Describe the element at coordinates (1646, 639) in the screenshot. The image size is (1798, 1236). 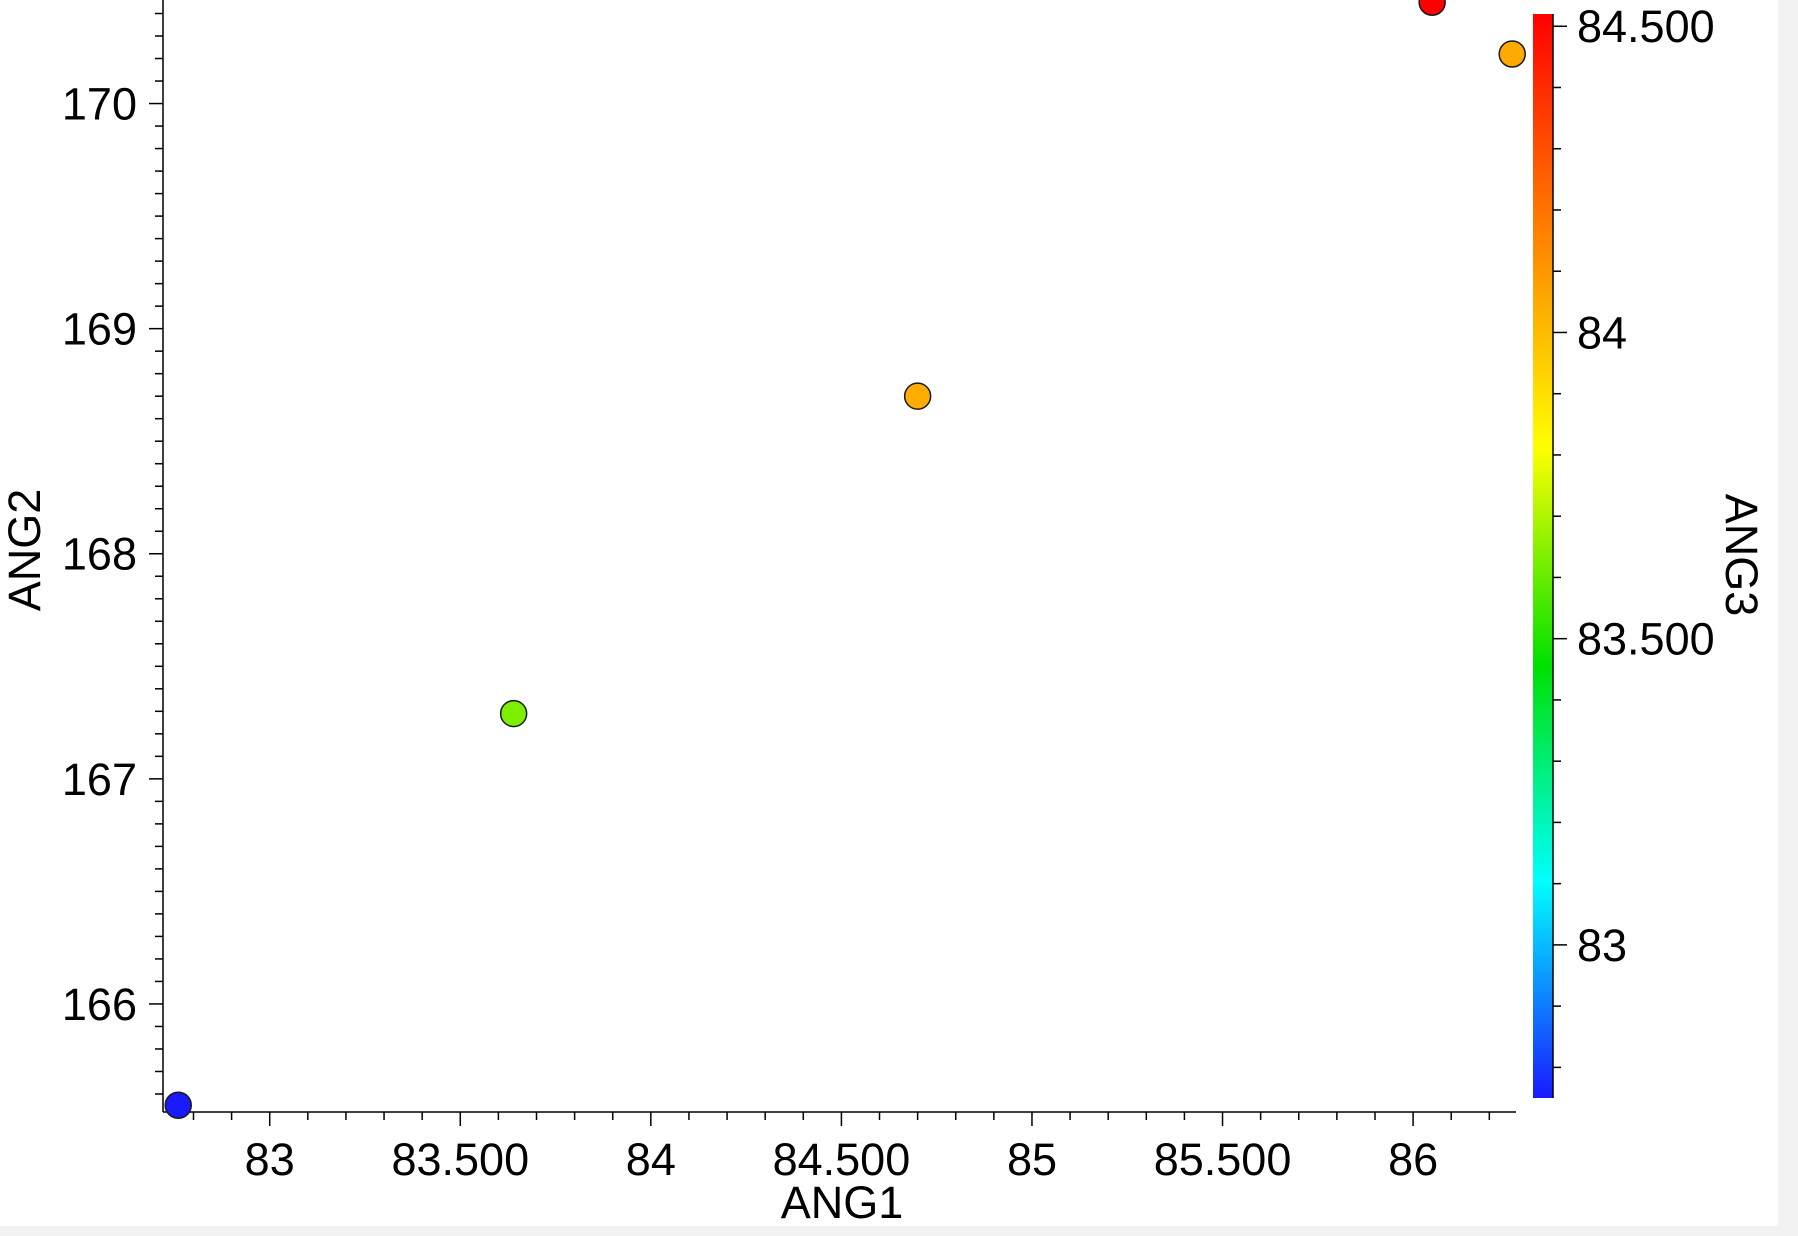
I see `colorbar-tick-label: 83.500` at that location.